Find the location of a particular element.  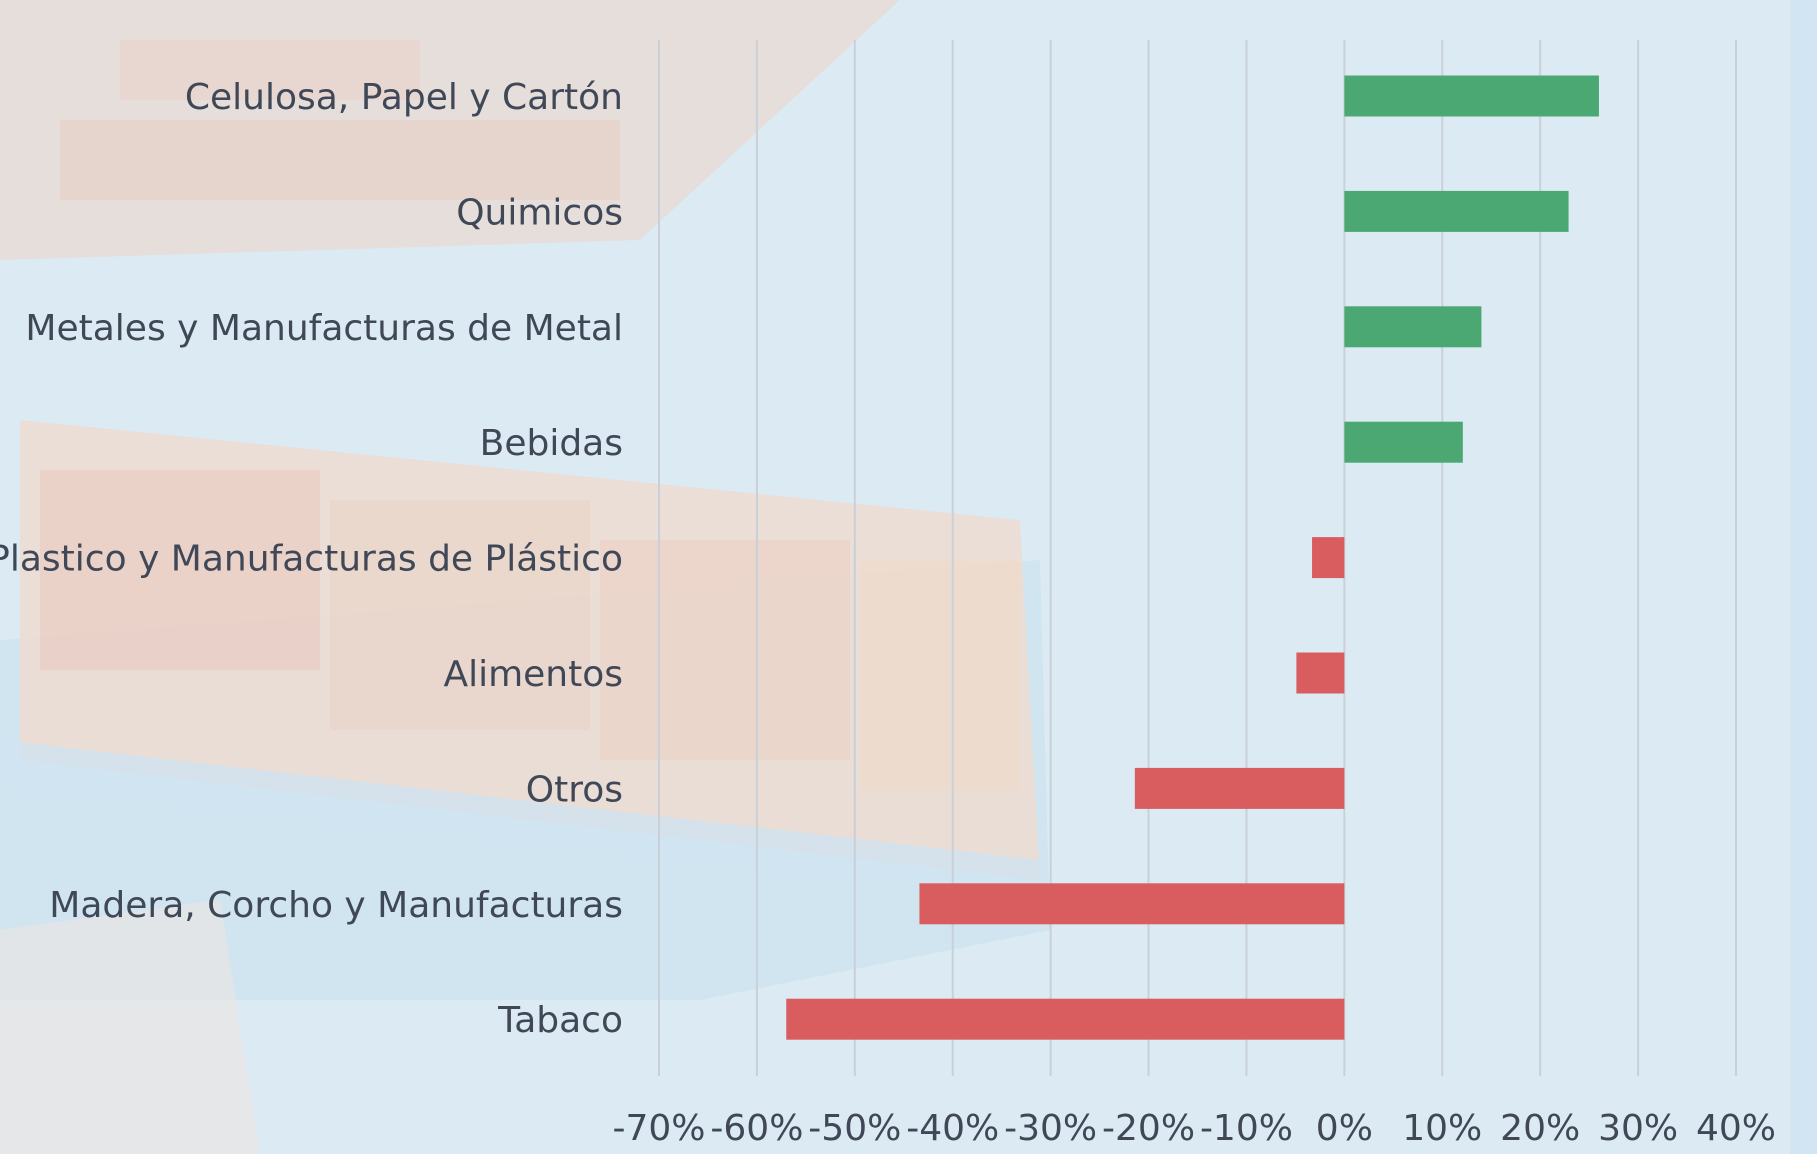

x-tick-label: -10% is located at coordinates (1246, 1128).